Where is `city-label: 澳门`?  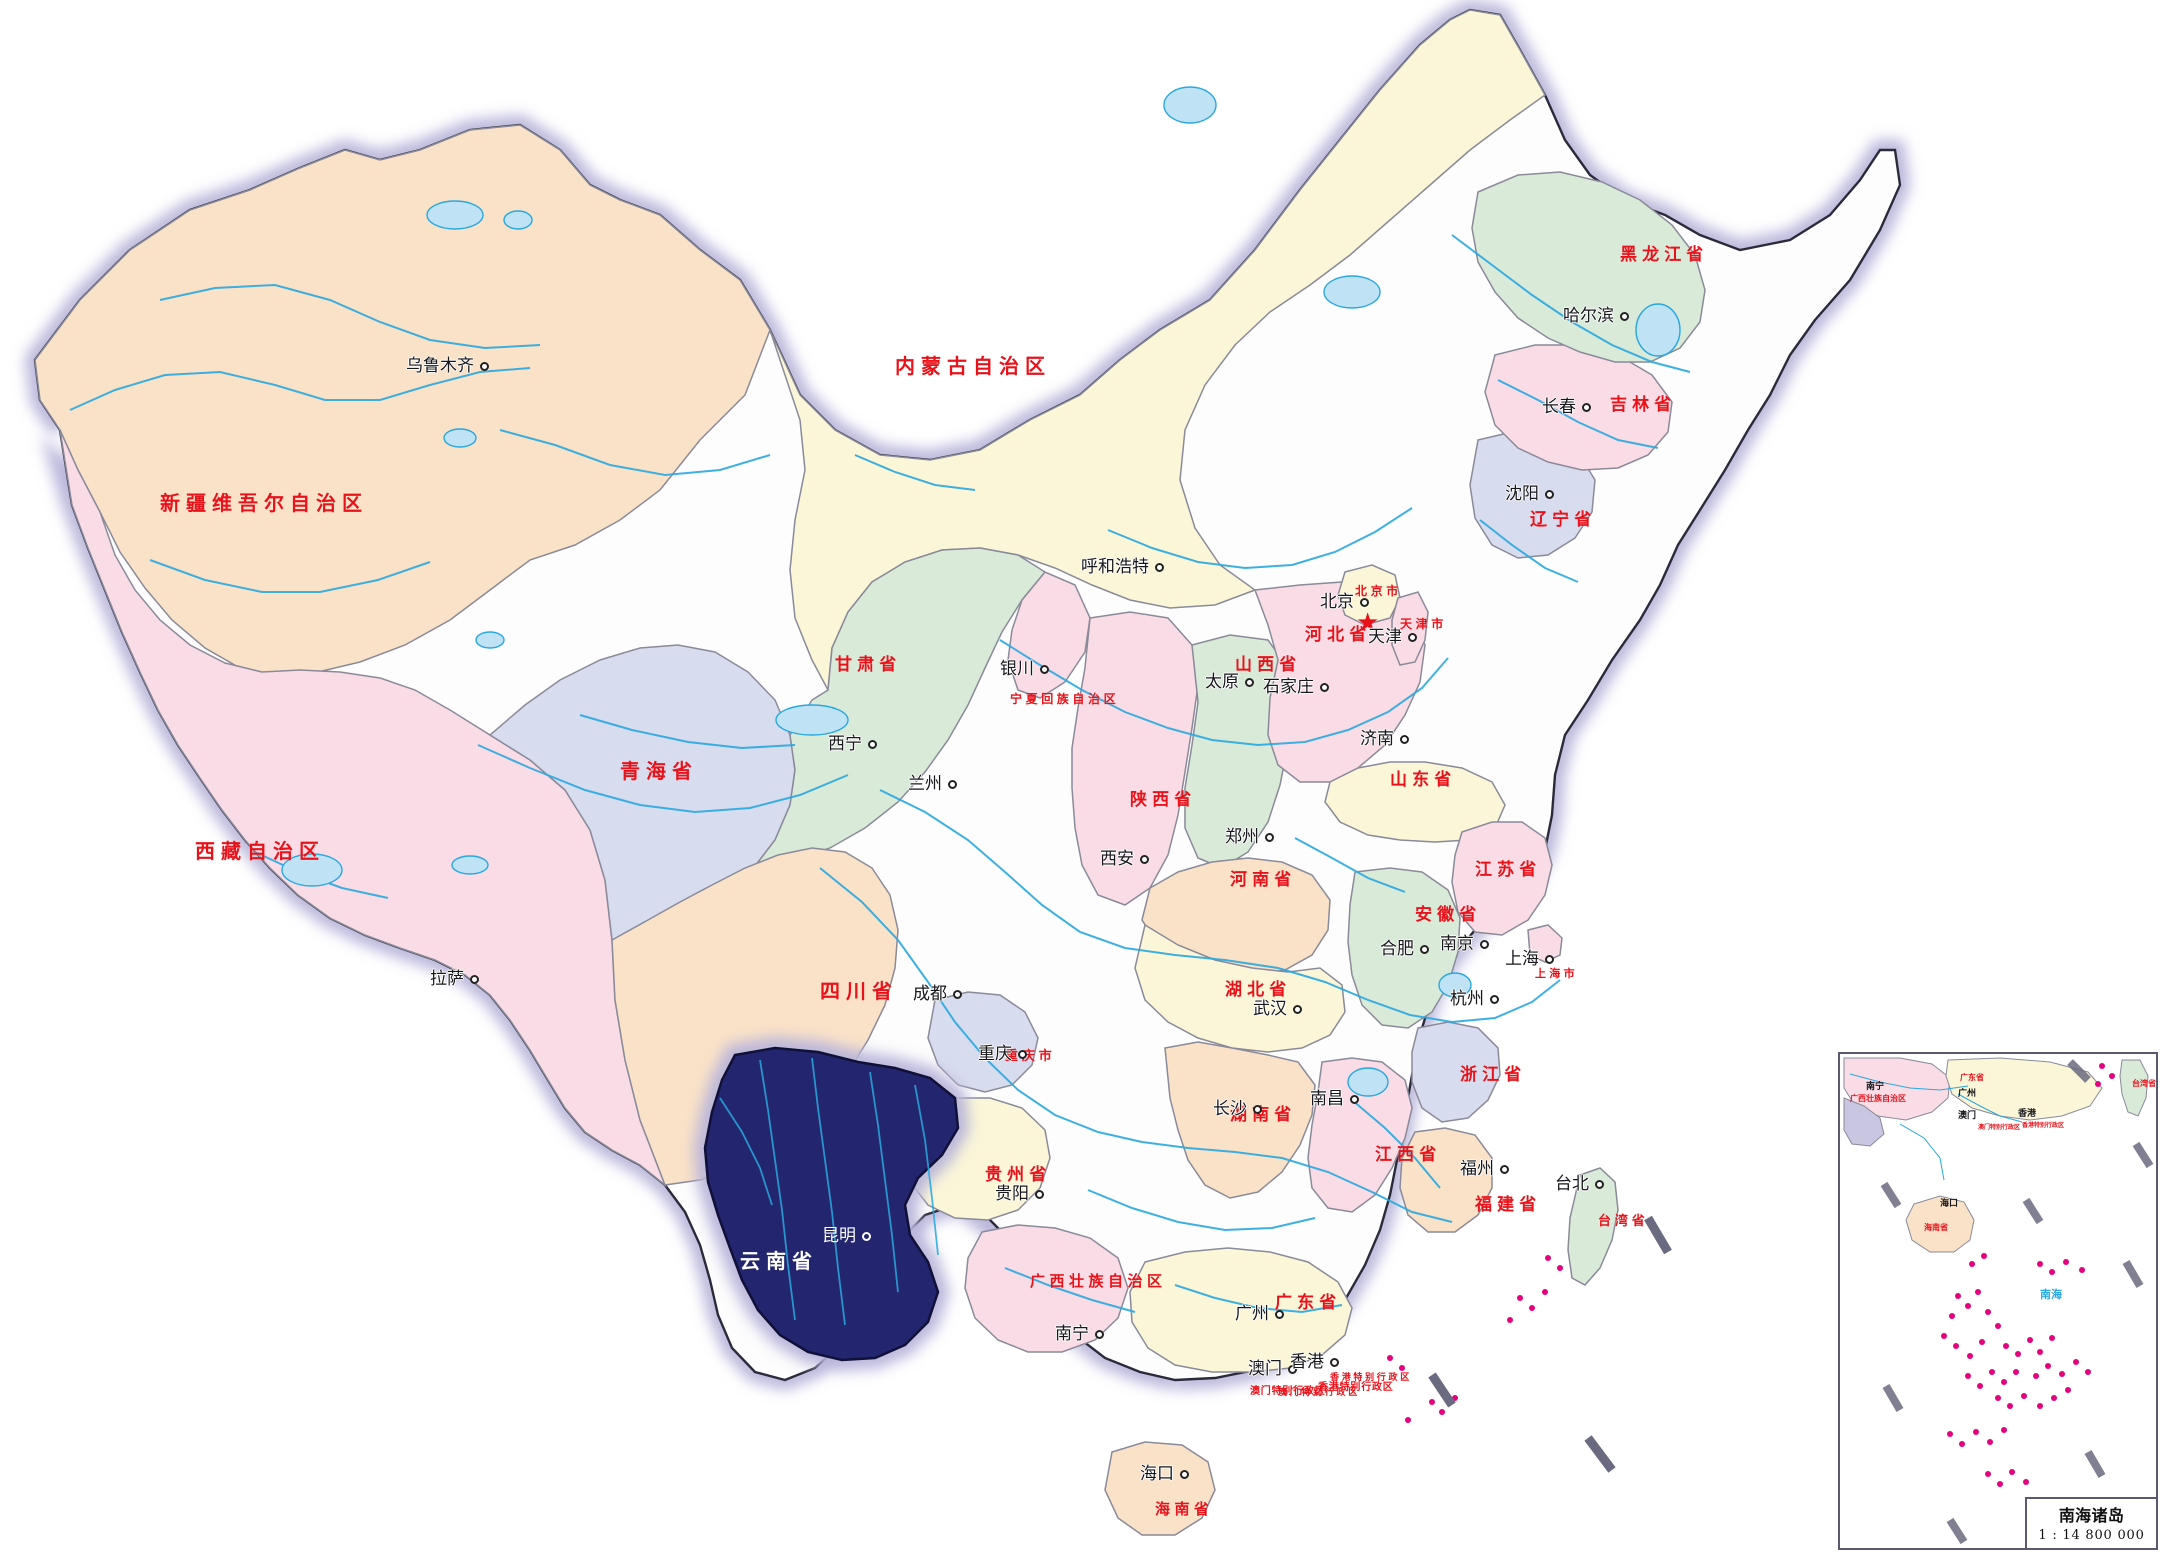
city-label: 澳门 is located at coordinates (1265, 1369).